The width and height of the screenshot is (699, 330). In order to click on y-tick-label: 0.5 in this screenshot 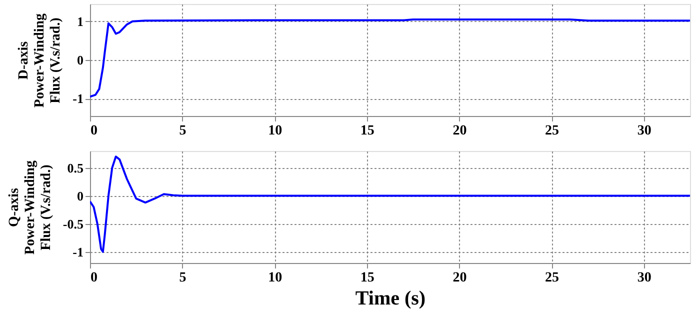, I will do `click(75, 168)`.